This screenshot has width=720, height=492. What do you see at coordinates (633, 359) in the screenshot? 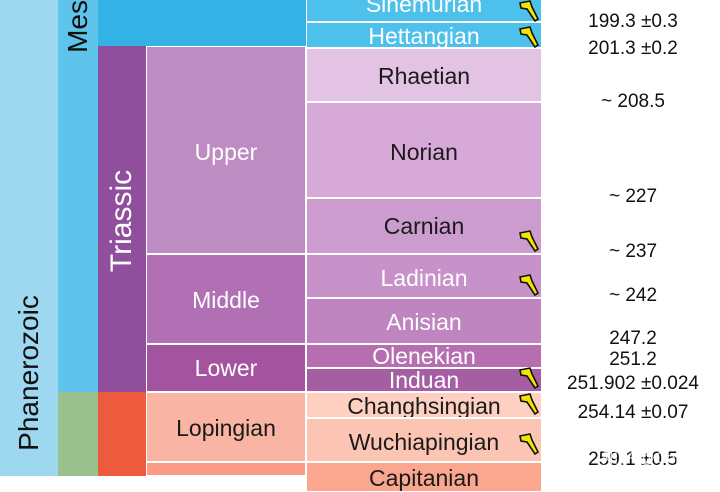
I see `age-label: 251.2` at bounding box center [633, 359].